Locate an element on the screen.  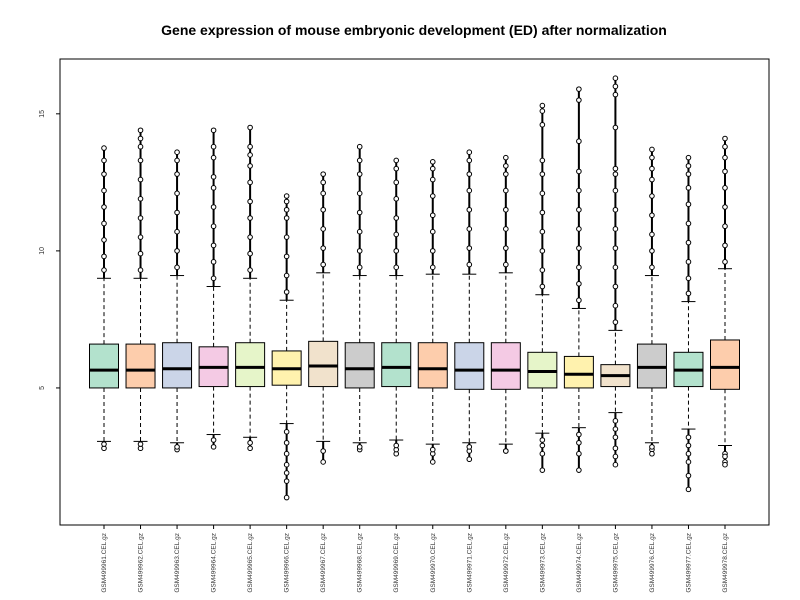
x-tick-label: GSM499968.CEL.gz is located at coordinates (360, 563).